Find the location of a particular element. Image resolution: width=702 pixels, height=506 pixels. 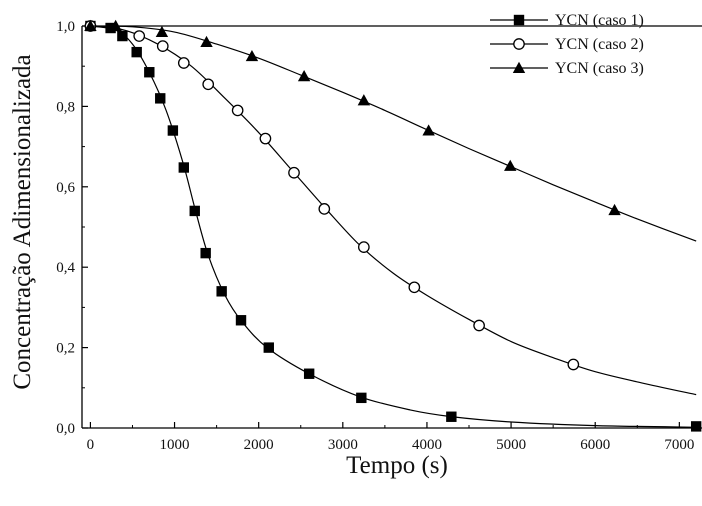

y-tick-label: 0,2 is located at coordinates (65, 349).